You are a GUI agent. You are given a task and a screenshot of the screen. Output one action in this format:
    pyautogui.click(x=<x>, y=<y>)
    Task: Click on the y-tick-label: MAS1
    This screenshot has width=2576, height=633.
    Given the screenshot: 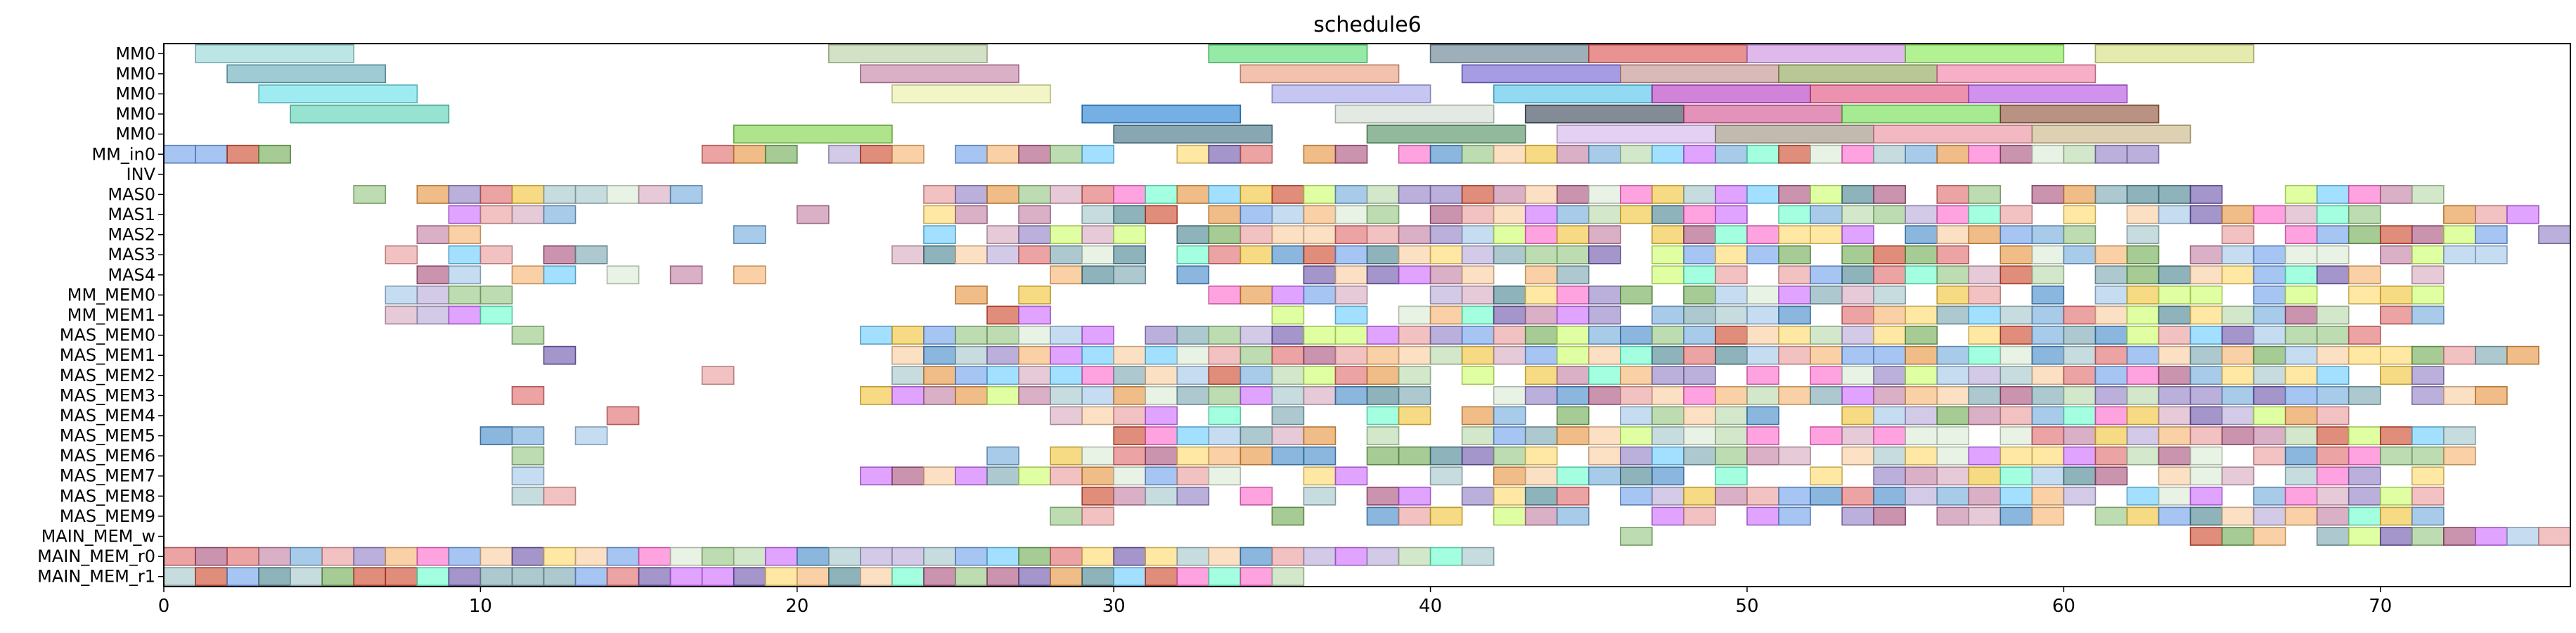 What is the action you would take?
    pyautogui.click(x=131, y=215)
    